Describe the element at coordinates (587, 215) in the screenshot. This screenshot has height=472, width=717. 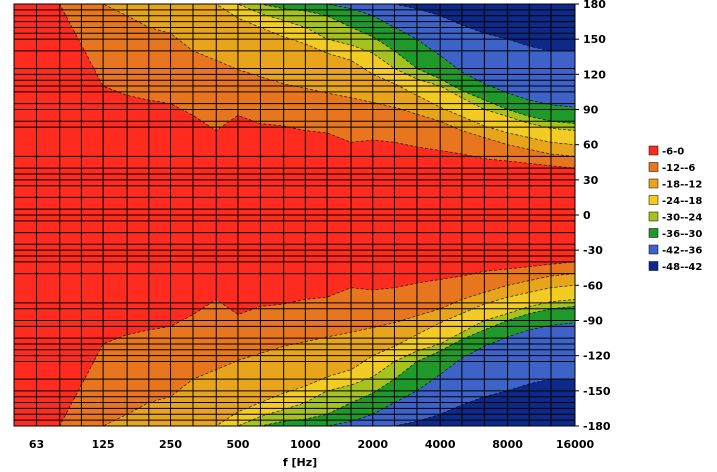
I see `y-tick-label: 0` at that location.